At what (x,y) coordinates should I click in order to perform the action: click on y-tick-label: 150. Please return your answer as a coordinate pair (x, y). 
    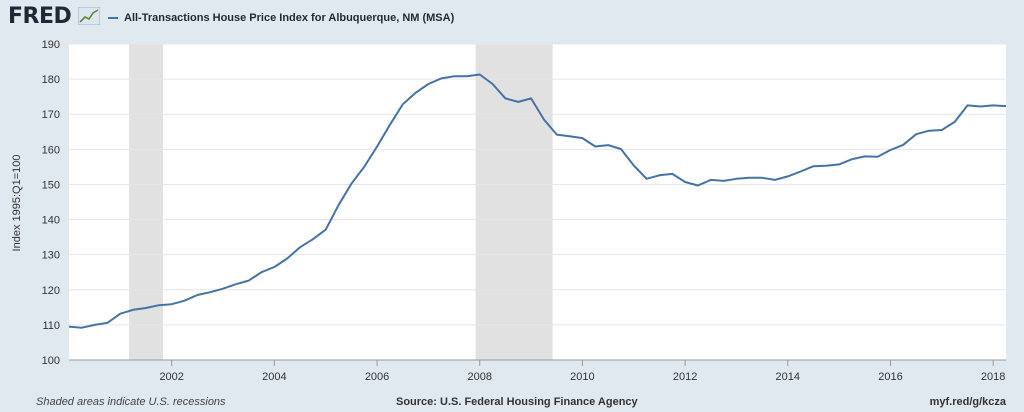
    Looking at the image, I should click on (51, 185).